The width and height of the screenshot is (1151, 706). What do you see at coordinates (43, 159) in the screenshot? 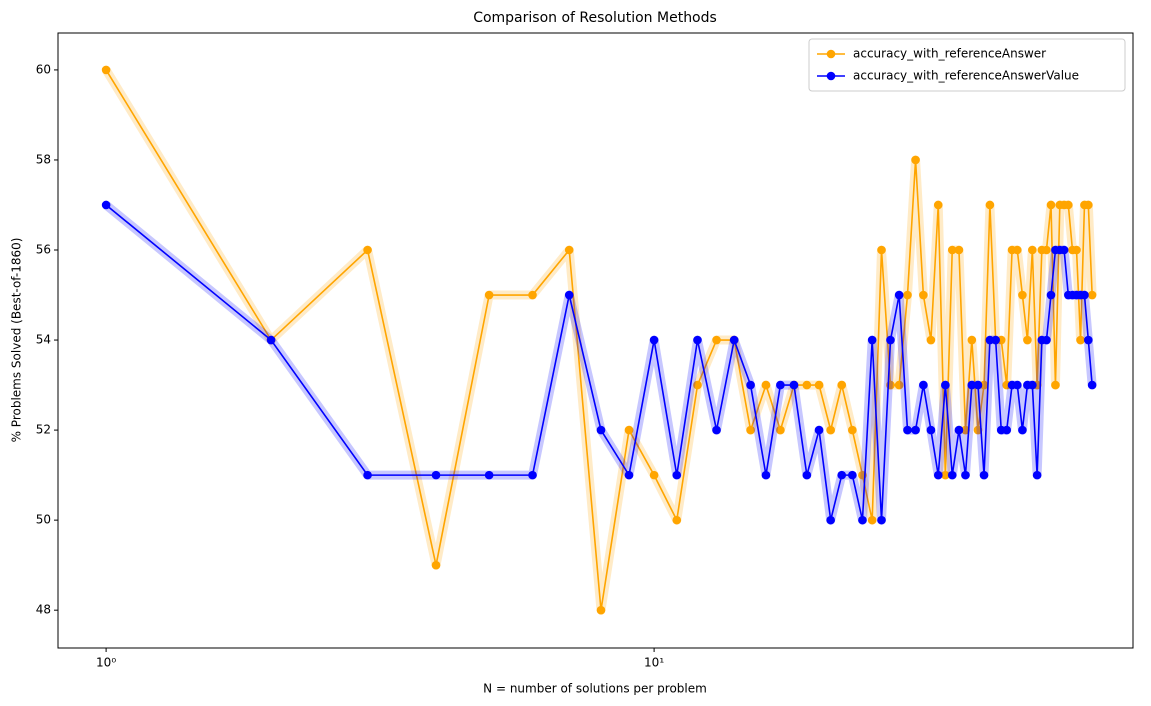
I see `y-tick-label: 58` at bounding box center [43, 159].